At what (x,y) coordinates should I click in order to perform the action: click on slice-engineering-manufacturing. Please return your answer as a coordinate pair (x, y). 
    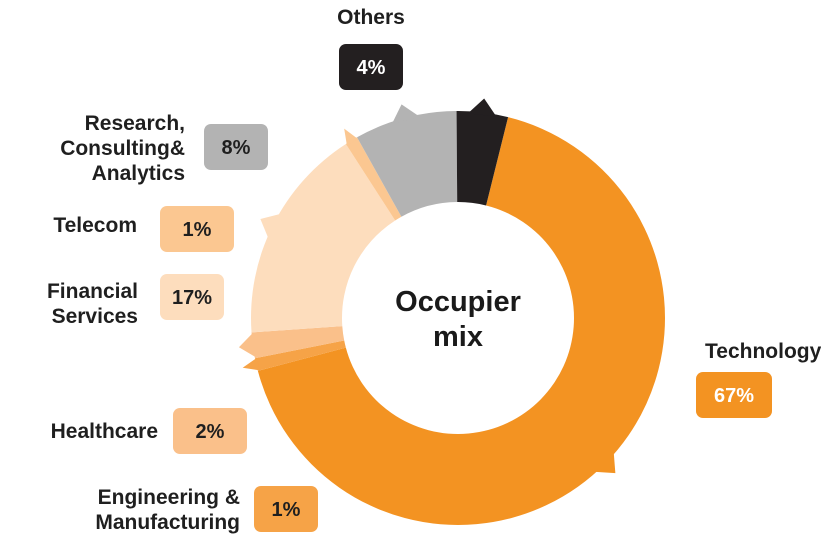
    Looking at the image, I should click on (300, 355).